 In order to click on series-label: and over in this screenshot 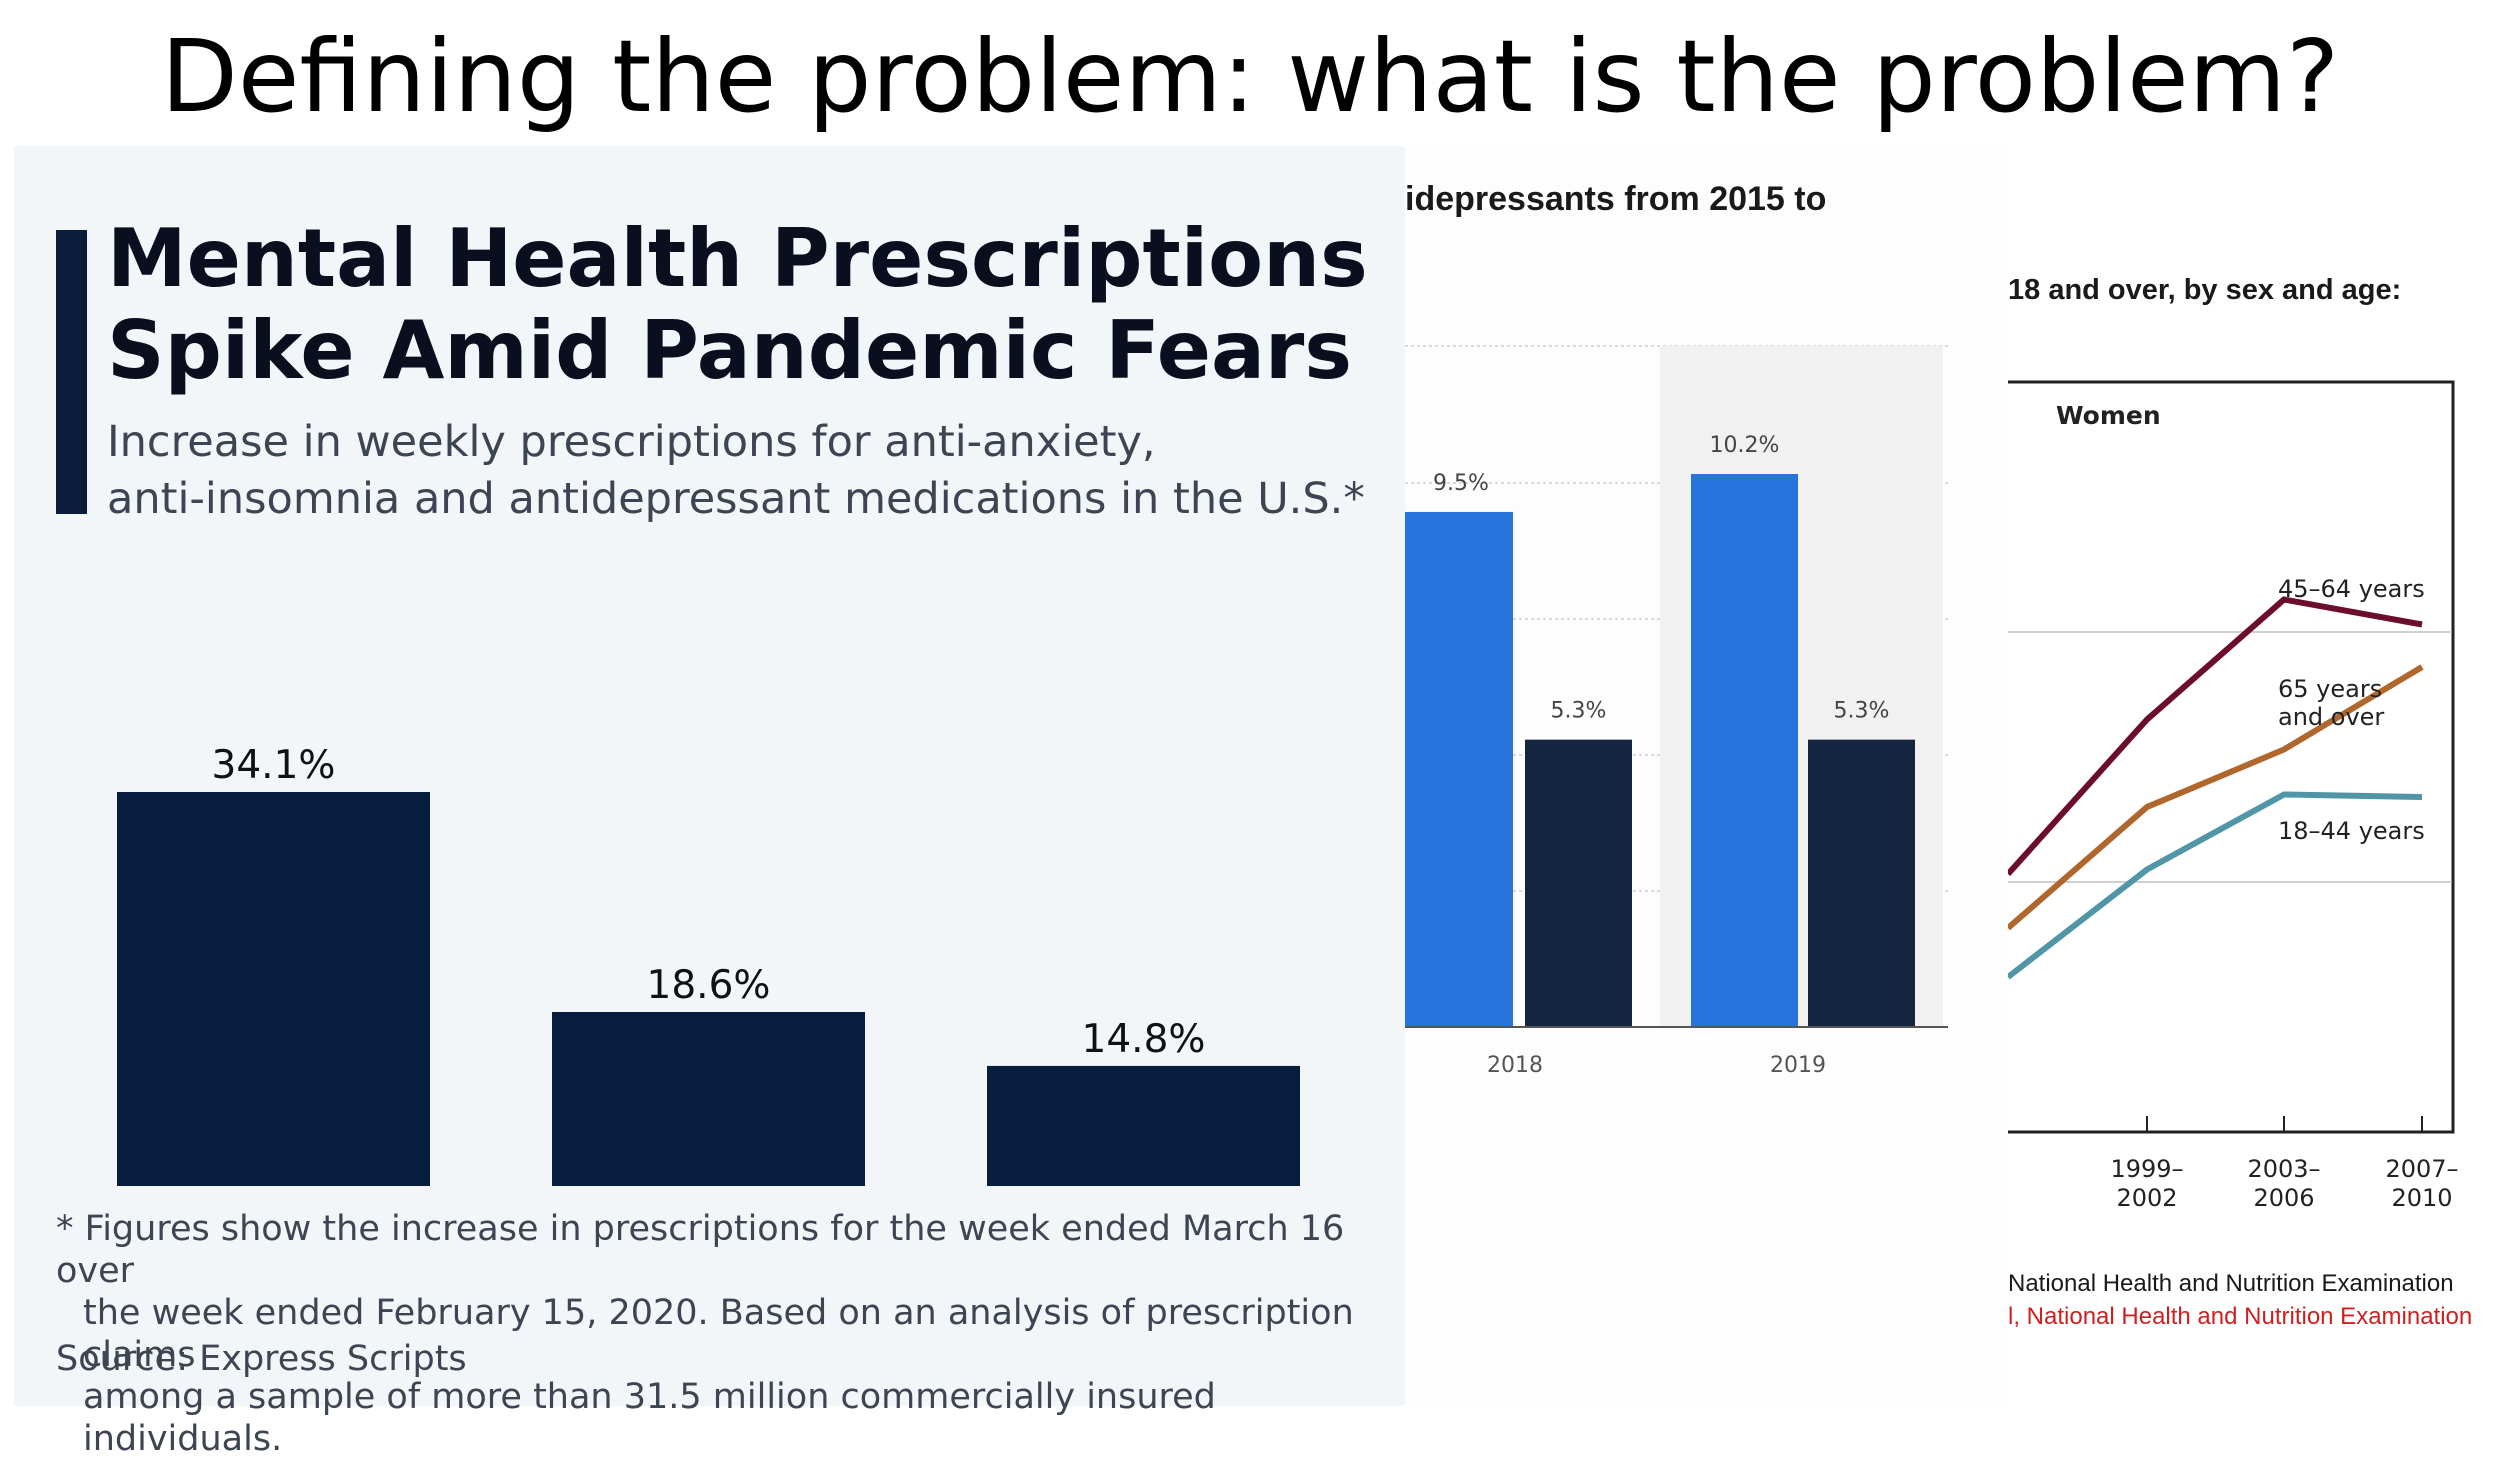, I will do `click(2331, 717)`.